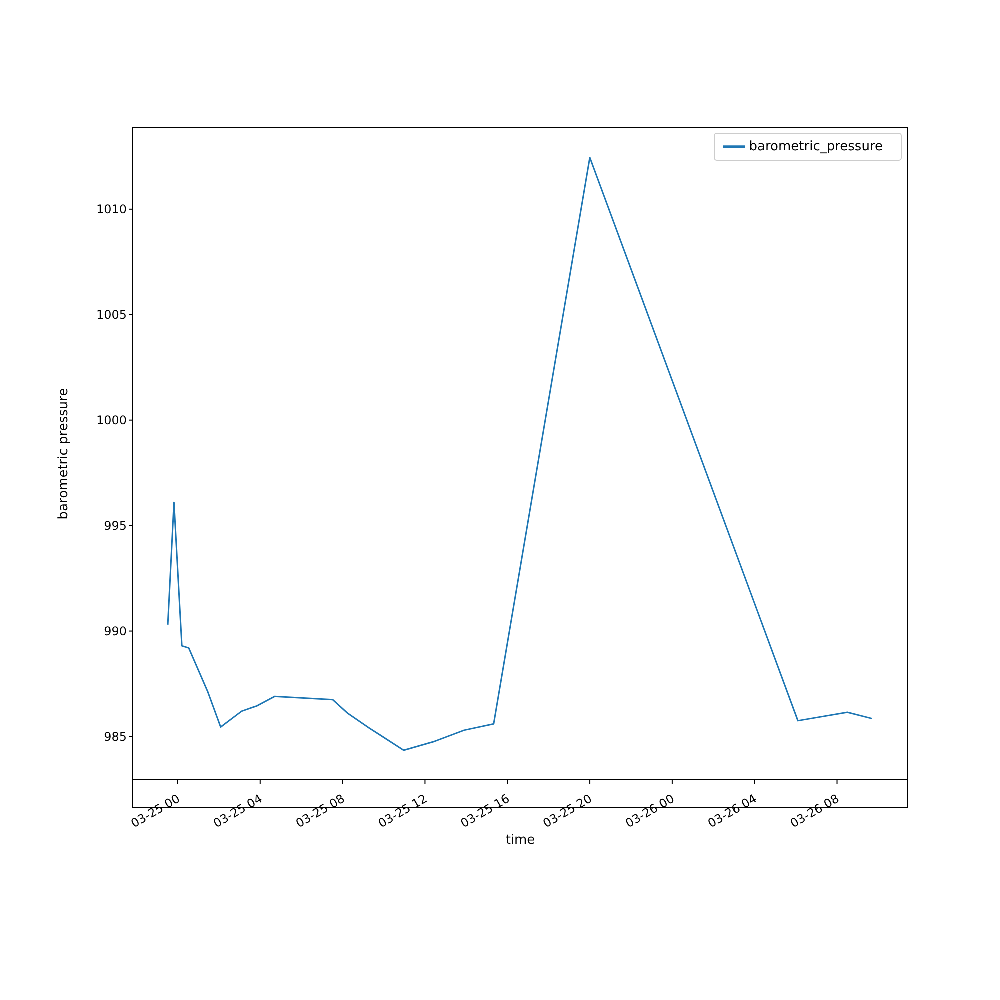 This screenshot has height=1000, width=1000. Describe the element at coordinates (115, 631) in the screenshot. I see `y-tick-label: 990` at that location.